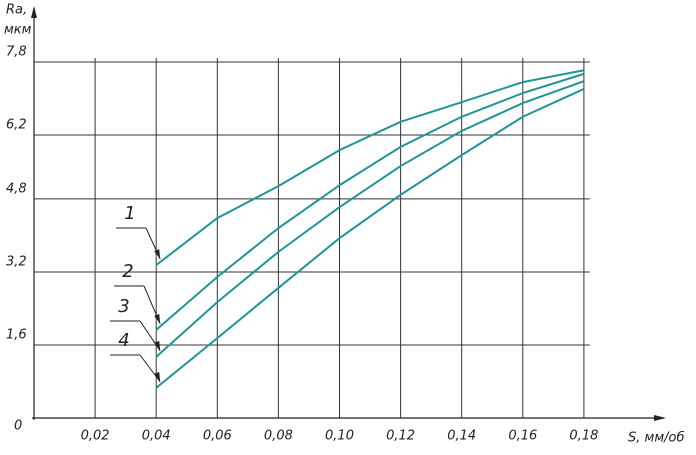 The image size is (696, 455). I want to click on leader-line, so click(150, 368).